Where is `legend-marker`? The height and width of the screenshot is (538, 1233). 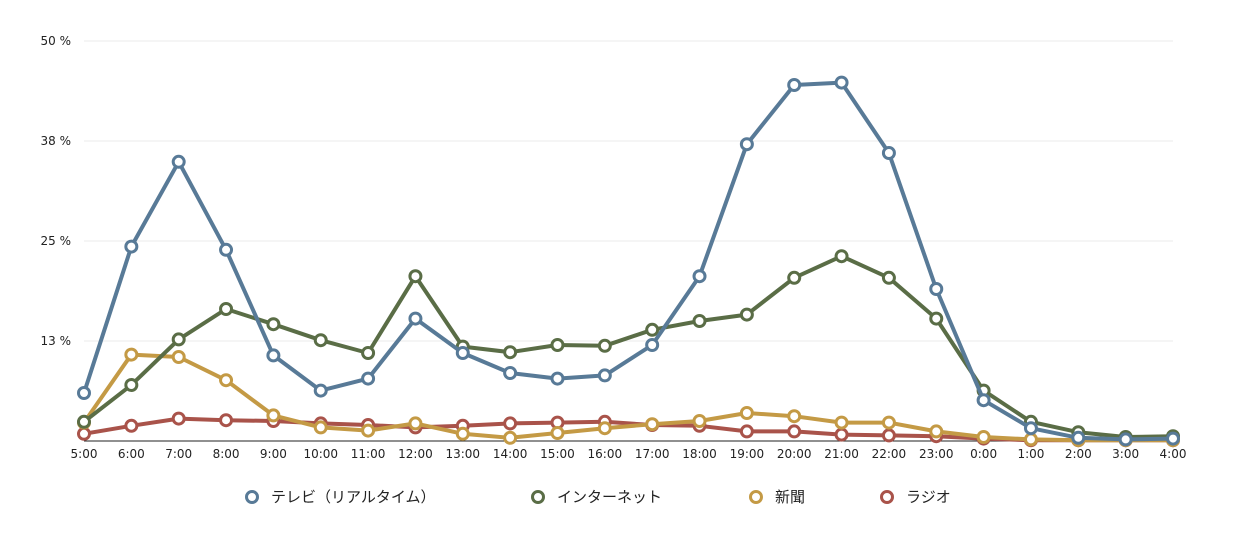
legend-marker is located at coordinates (756, 497).